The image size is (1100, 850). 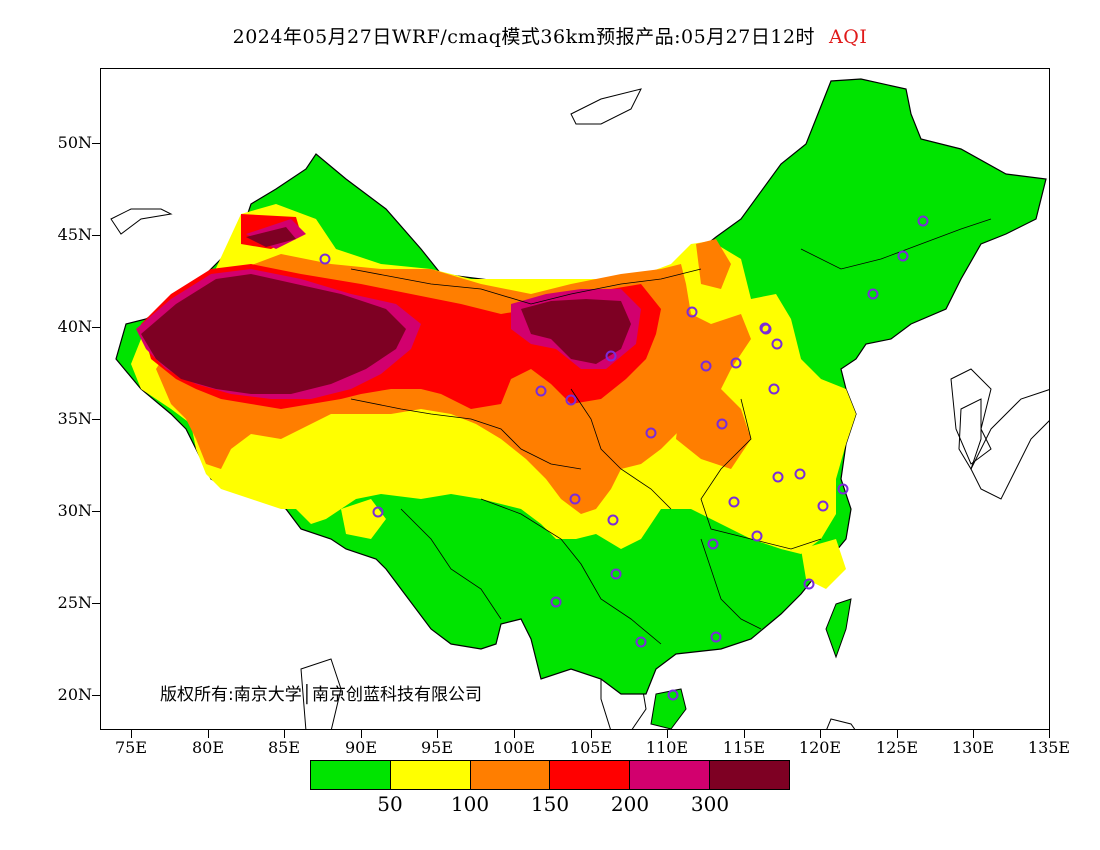 What do you see at coordinates (74, 418) in the screenshot?
I see `y-label-35n: 35N` at bounding box center [74, 418].